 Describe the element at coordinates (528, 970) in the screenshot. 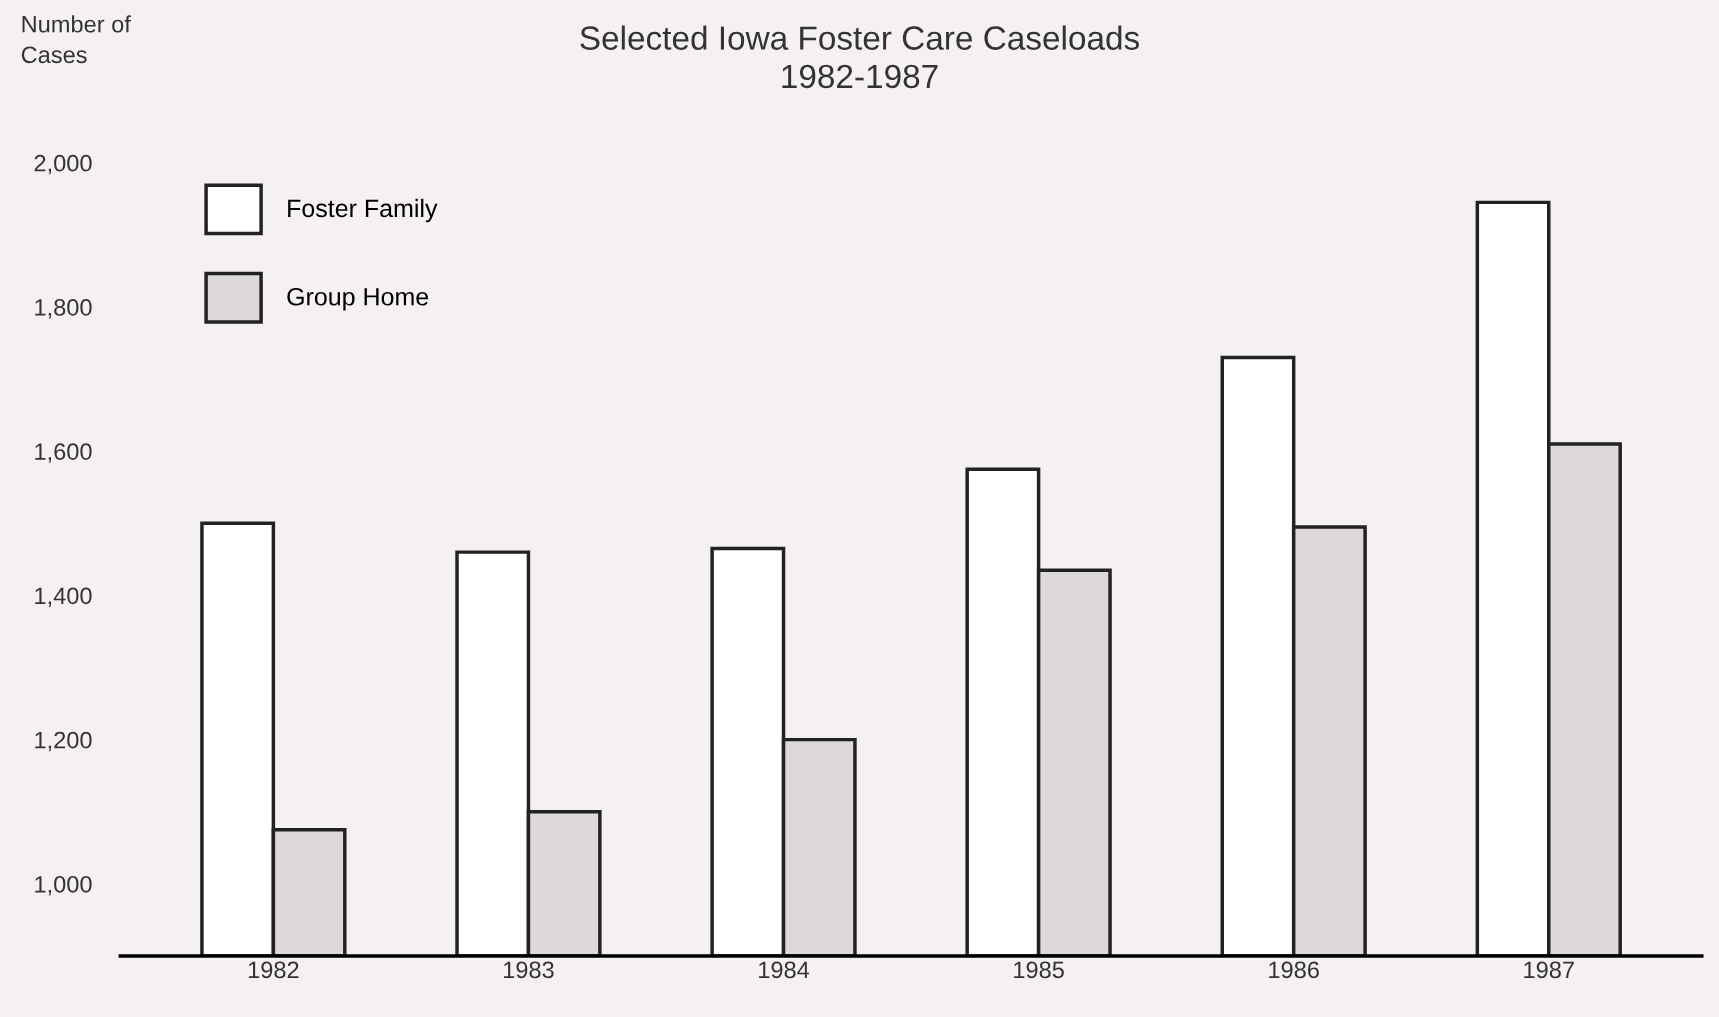

I see `x-tick-label: 1983` at that location.